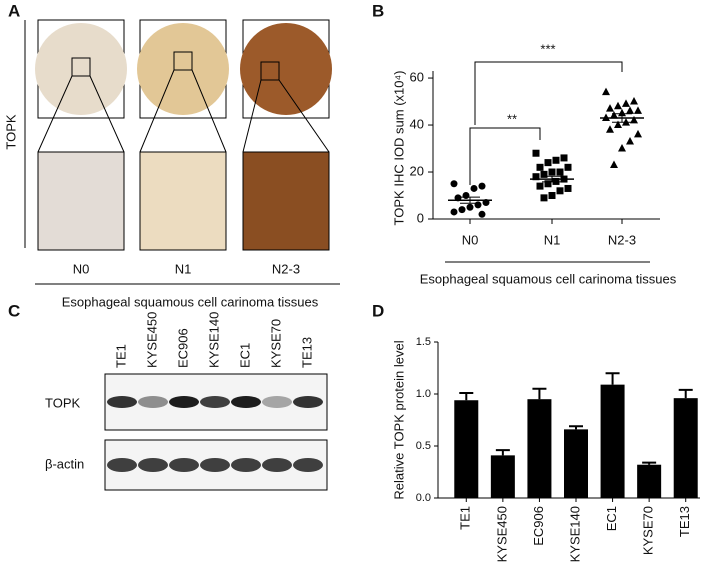 Image resolution: width=709 pixels, height=575 pixels. I want to click on blot-row-label: TOPK, so click(62, 402).